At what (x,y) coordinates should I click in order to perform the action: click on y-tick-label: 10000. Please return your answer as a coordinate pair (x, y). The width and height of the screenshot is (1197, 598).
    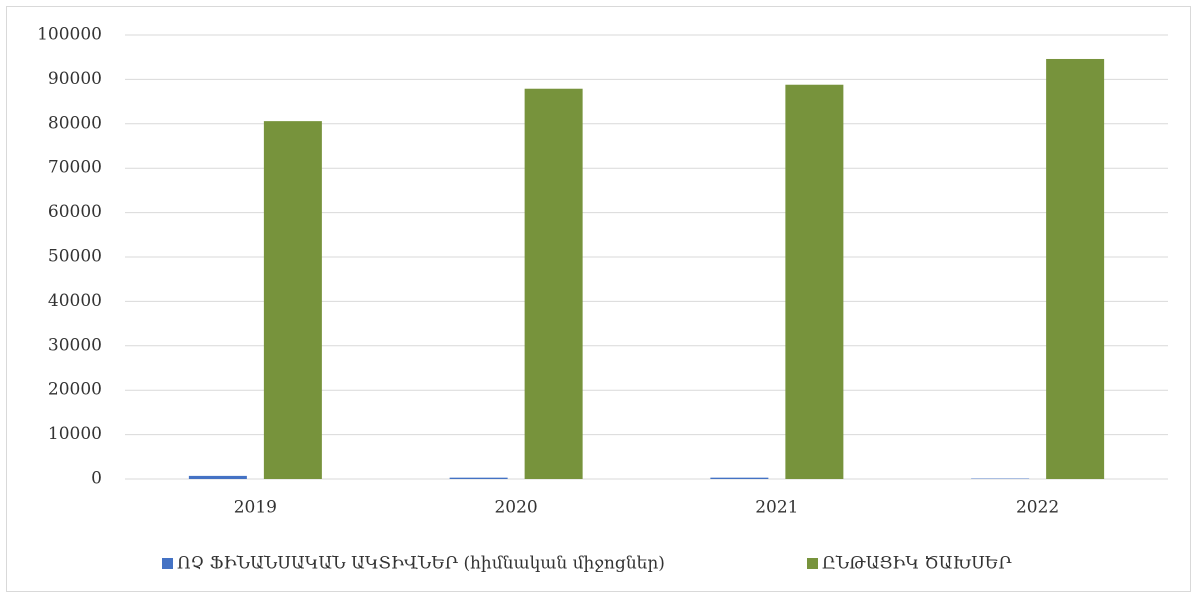
    Looking at the image, I should click on (75, 434).